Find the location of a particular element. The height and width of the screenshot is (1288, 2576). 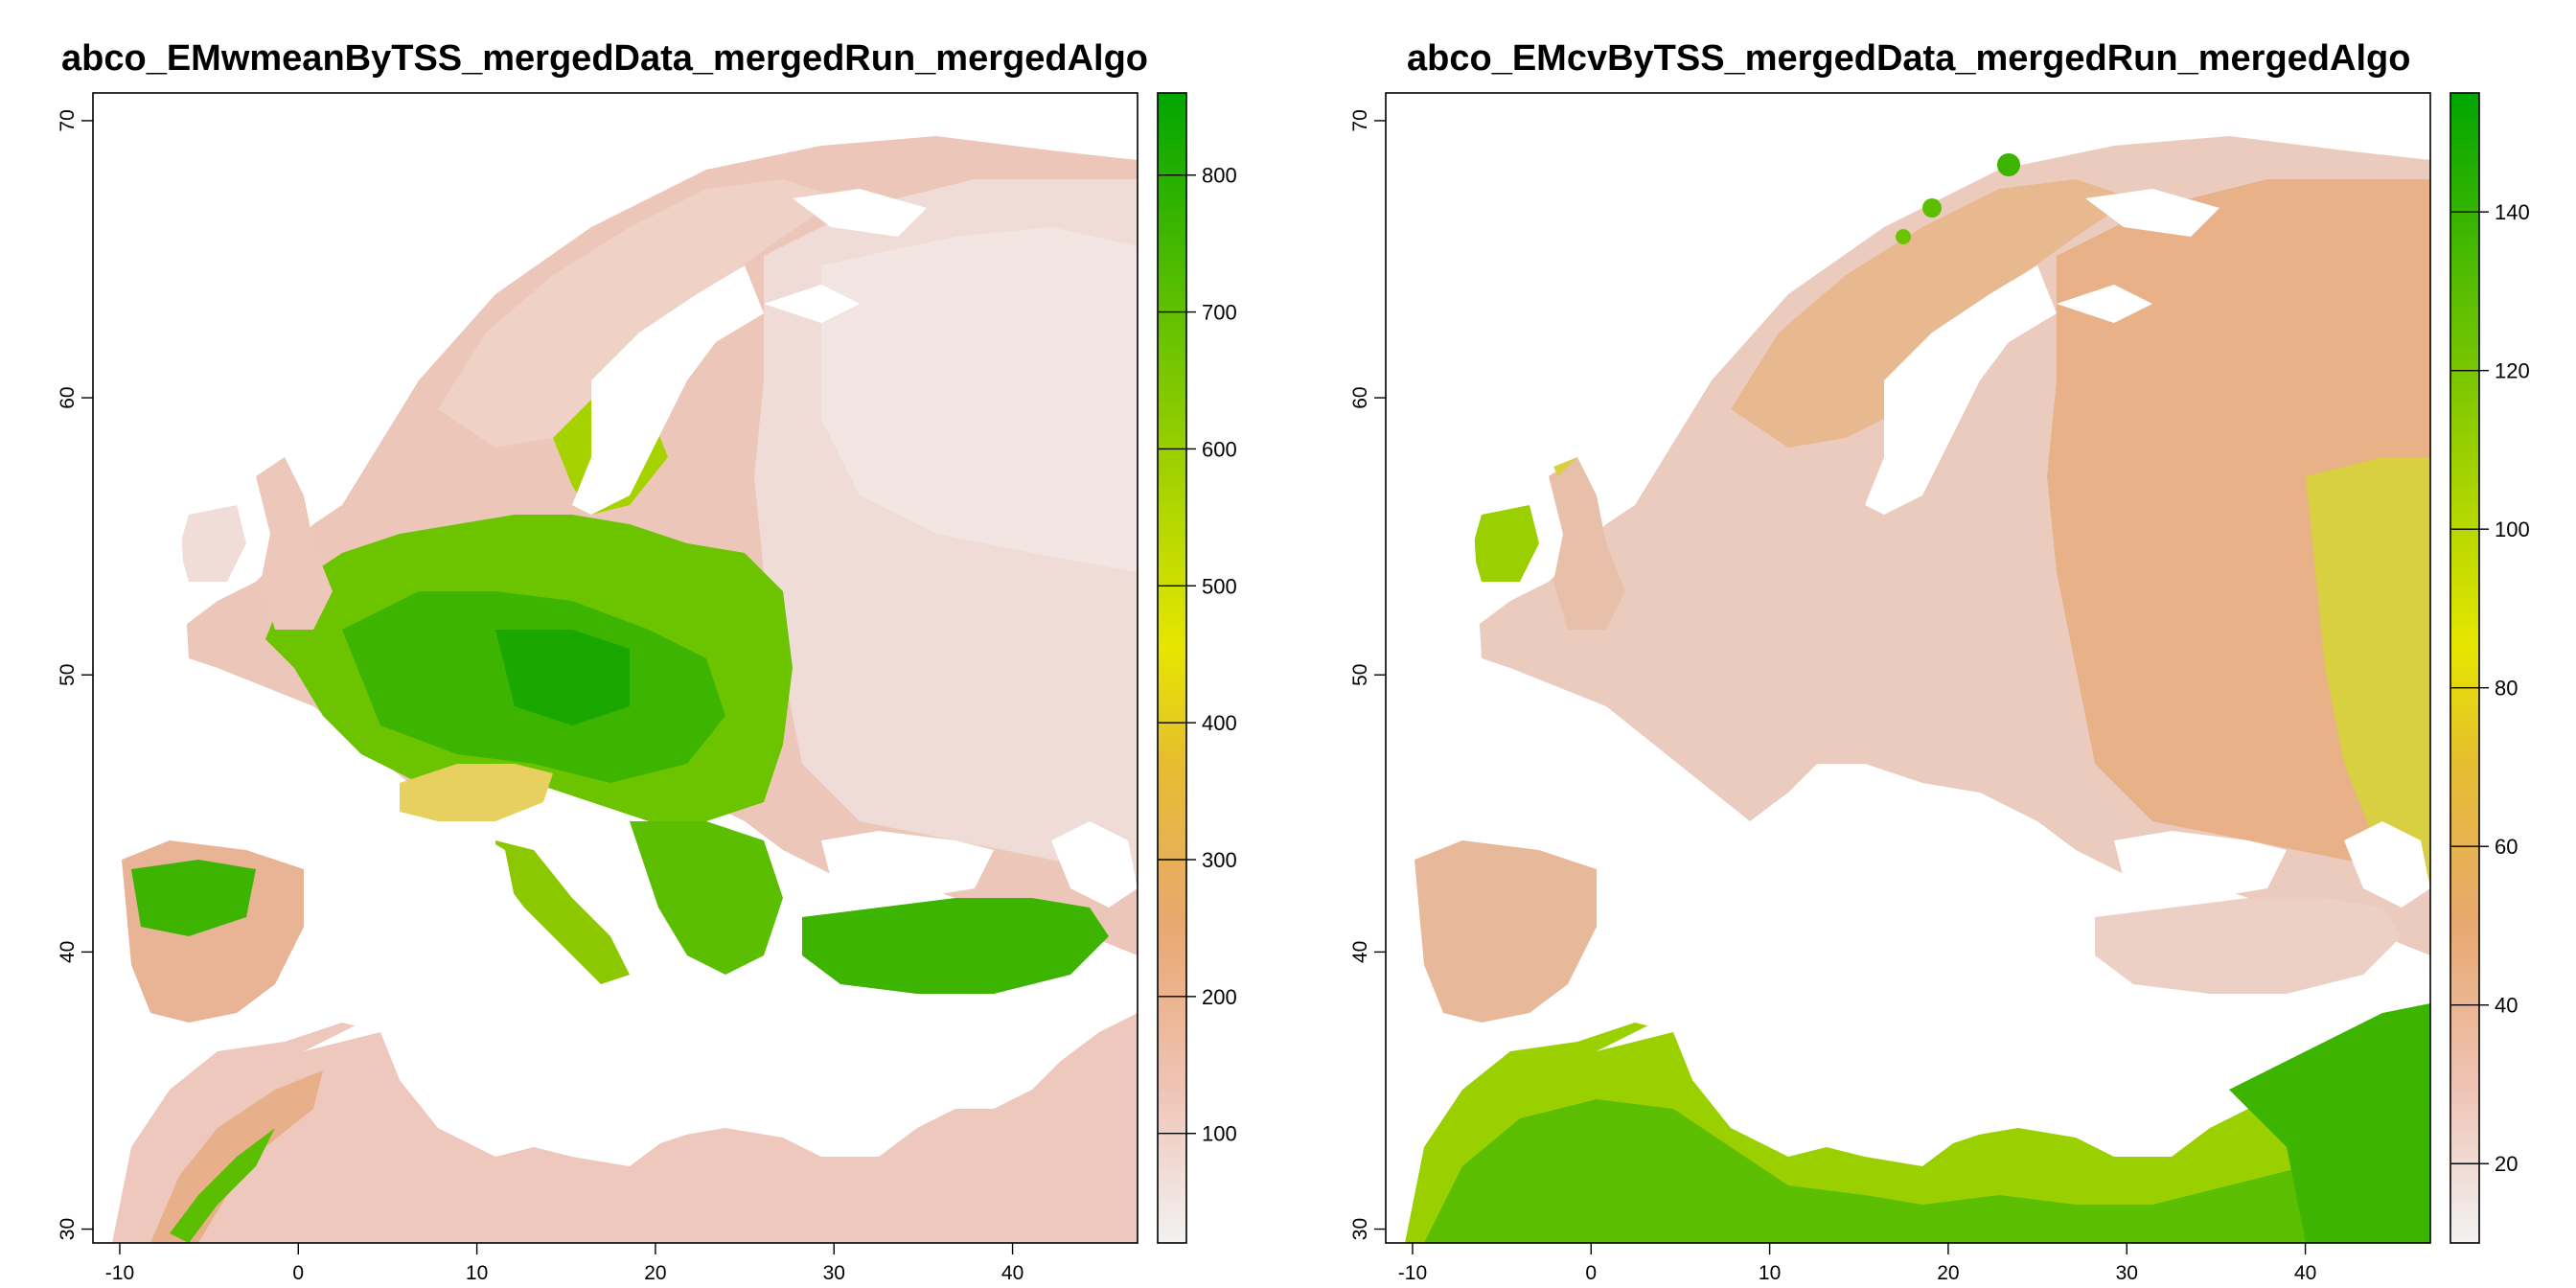

legend-tick-label: 40 is located at coordinates (2506, 1006).